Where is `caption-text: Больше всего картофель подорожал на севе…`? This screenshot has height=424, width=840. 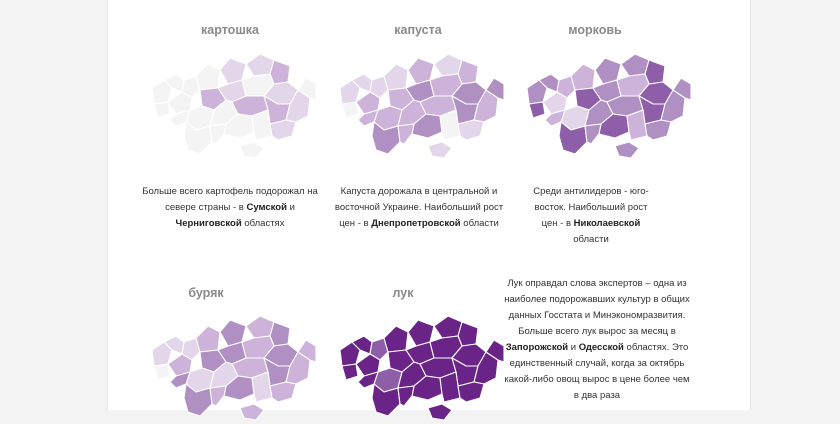 caption-text: Больше всего картофель подорожал на севе… is located at coordinates (230, 199).